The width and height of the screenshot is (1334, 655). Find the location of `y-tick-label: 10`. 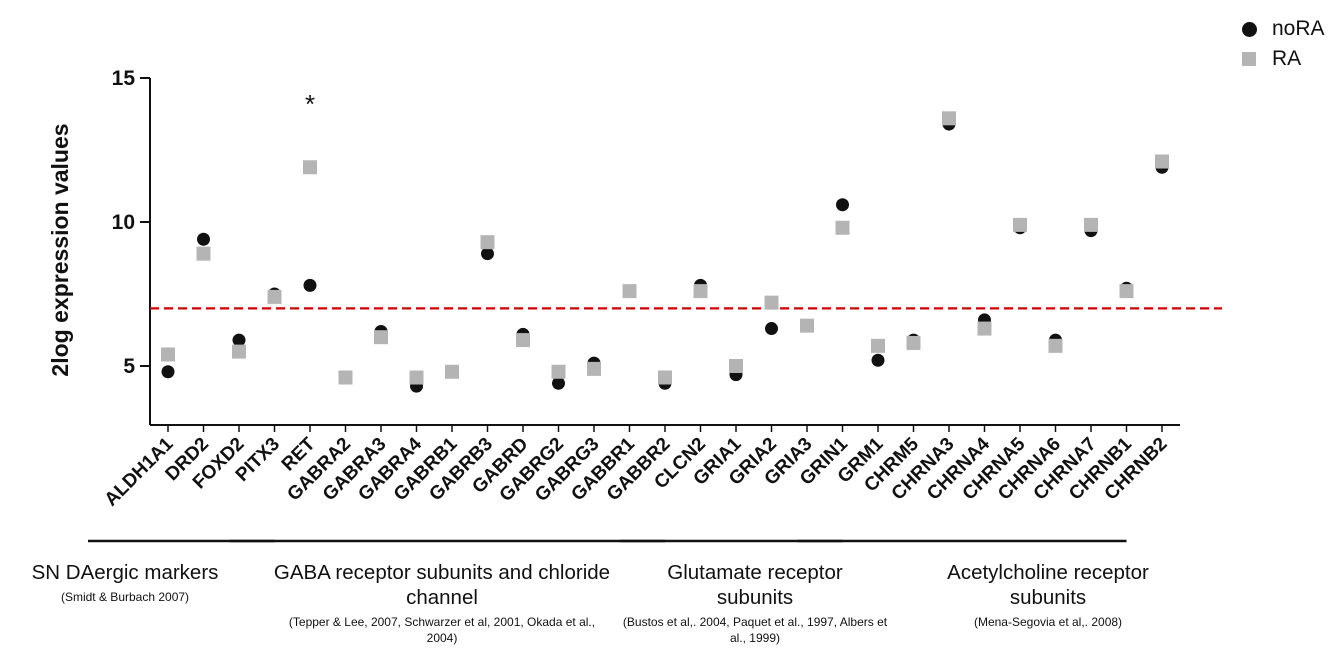

y-tick-label: 10 is located at coordinates (123, 222).